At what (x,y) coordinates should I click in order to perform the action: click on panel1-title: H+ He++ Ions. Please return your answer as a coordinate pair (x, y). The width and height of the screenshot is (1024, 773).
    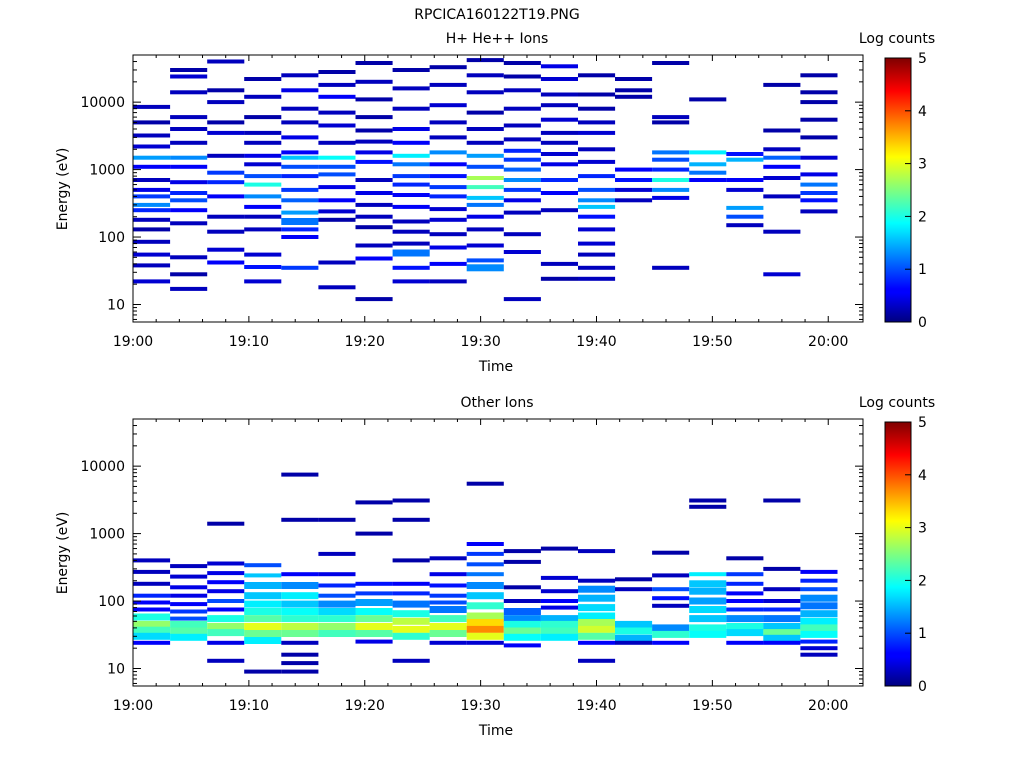
    Looking at the image, I should click on (497, 39).